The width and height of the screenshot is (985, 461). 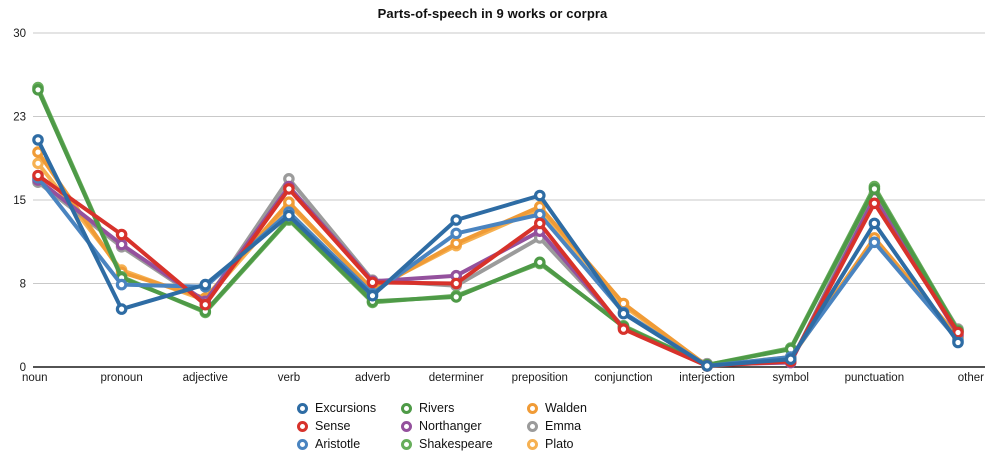 What do you see at coordinates (540, 378) in the screenshot?
I see `x-tick-label-preposition: preposition` at bounding box center [540, 378].